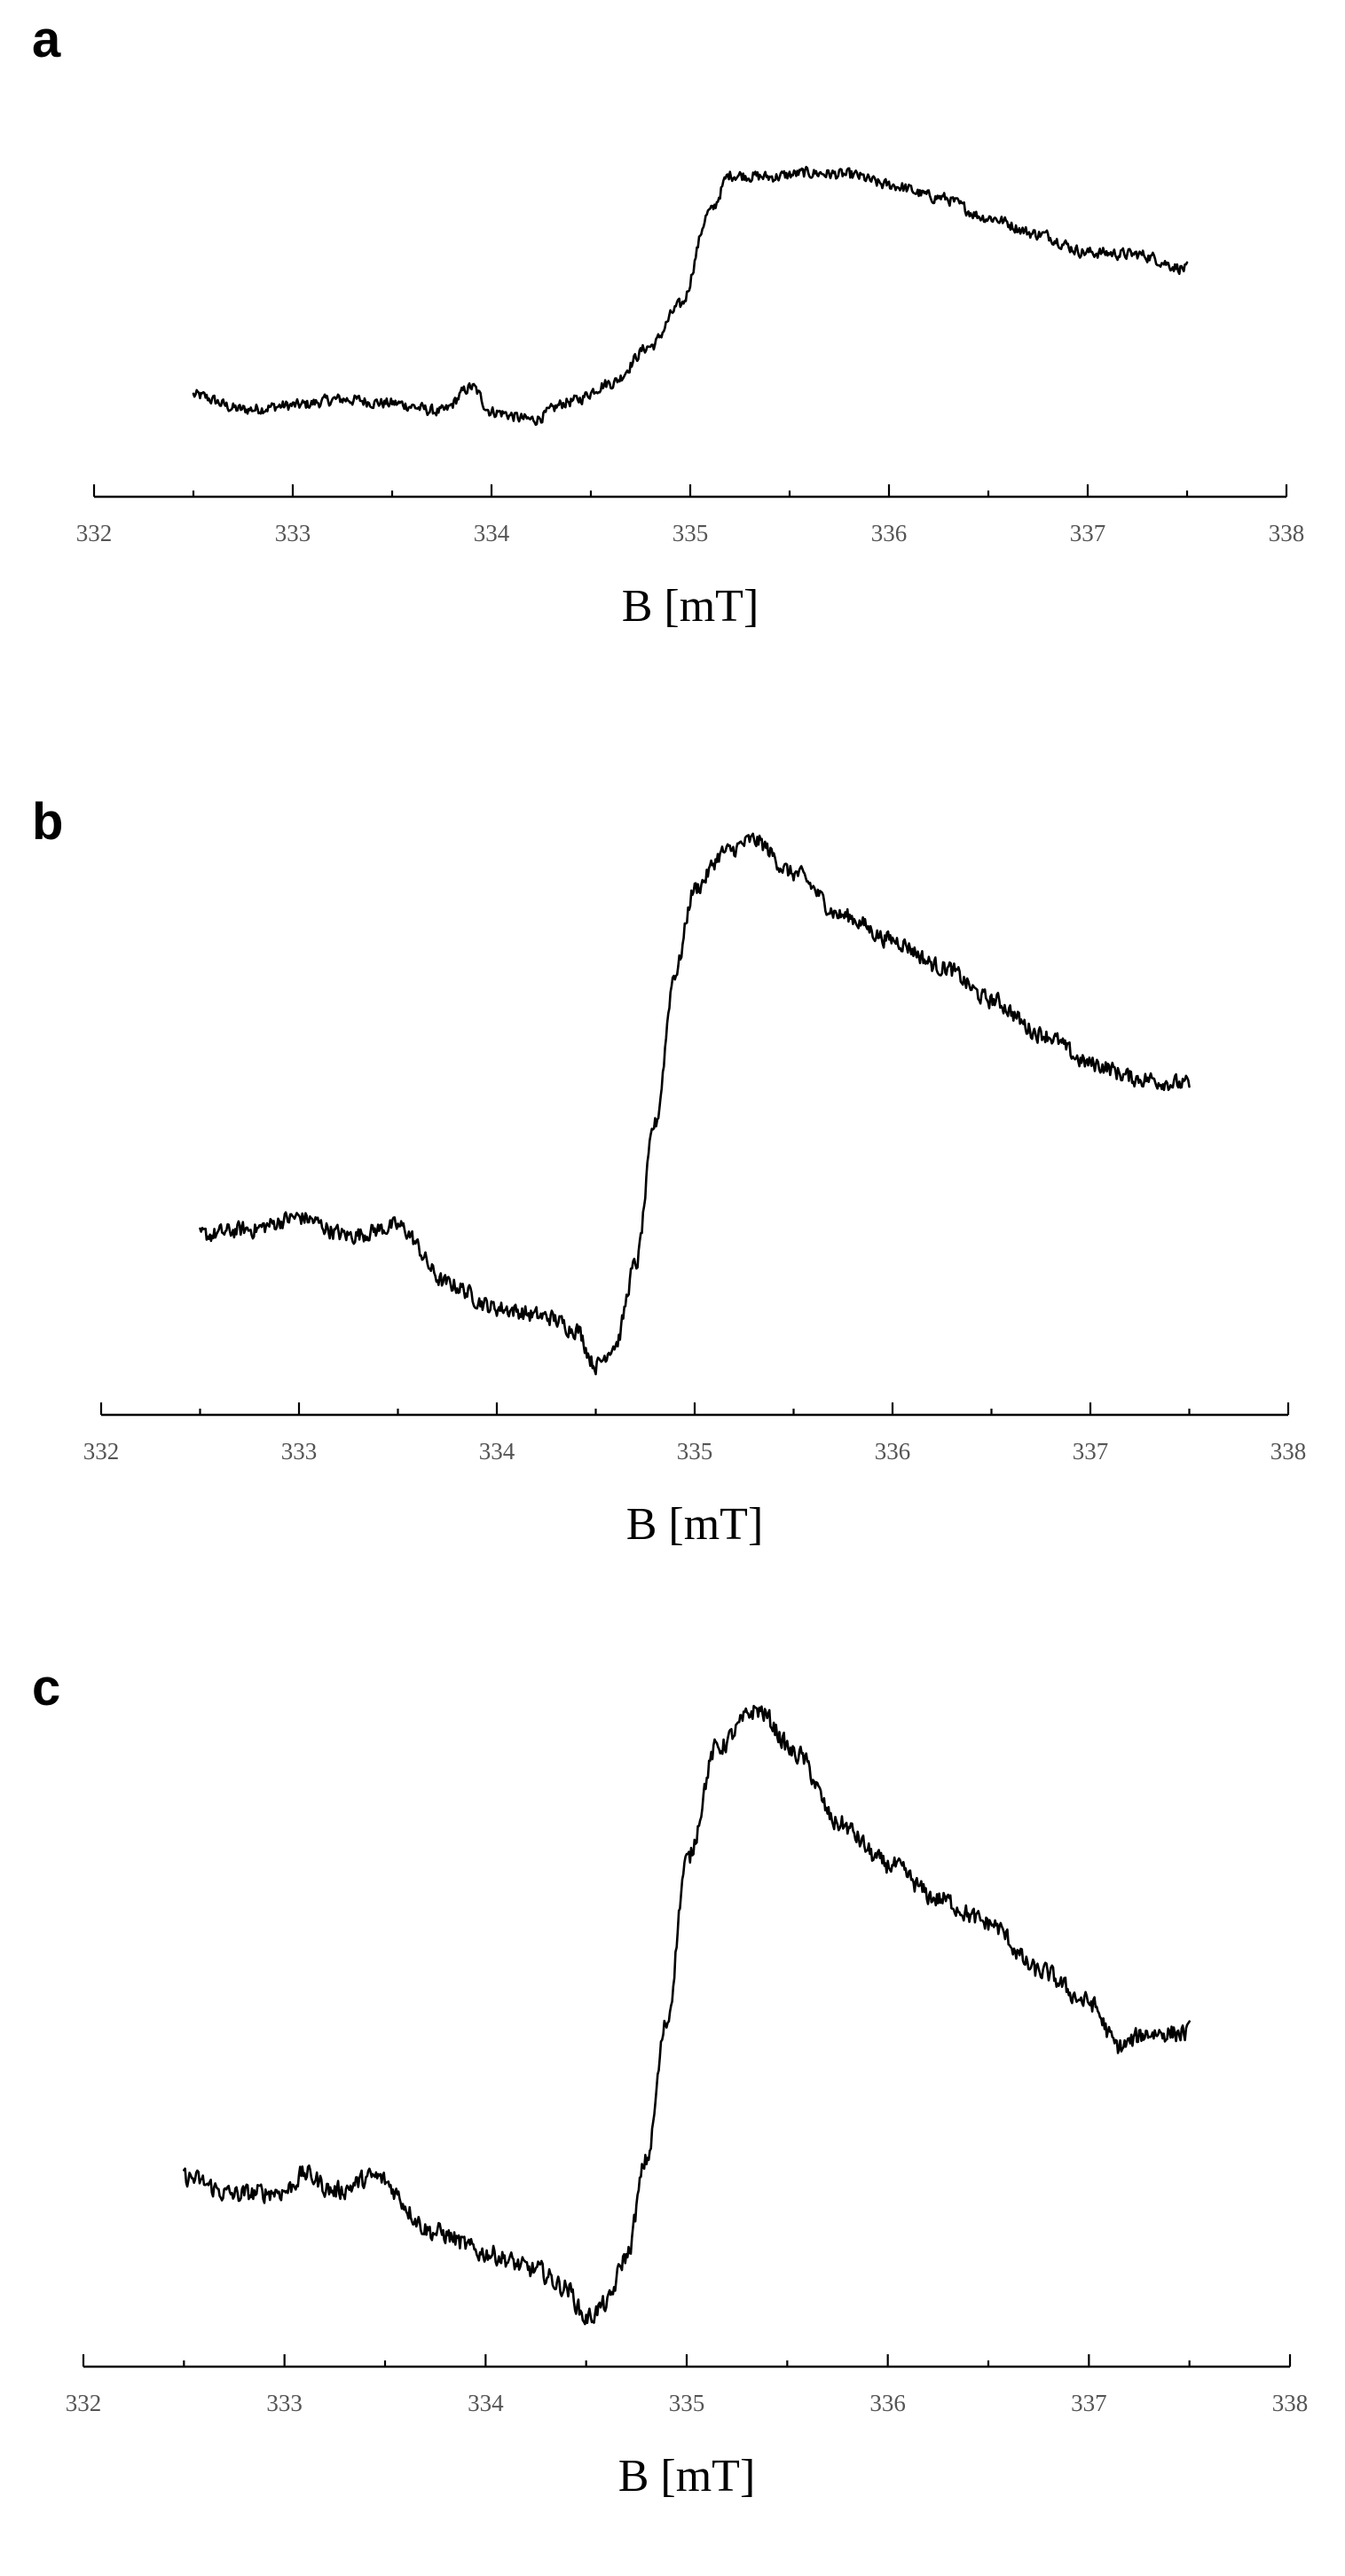 The height and width of the screenshot is (2576, 1345). Describe the element at coordinates (690, 296) in the screenshot. I see `epr-trace-a` at that location.